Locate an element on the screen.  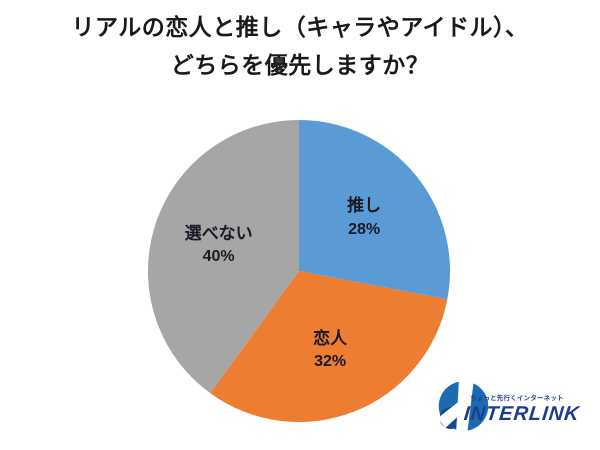
logo-tagline: ちょっと先行くインターネット is located at coordinates (517, 398).